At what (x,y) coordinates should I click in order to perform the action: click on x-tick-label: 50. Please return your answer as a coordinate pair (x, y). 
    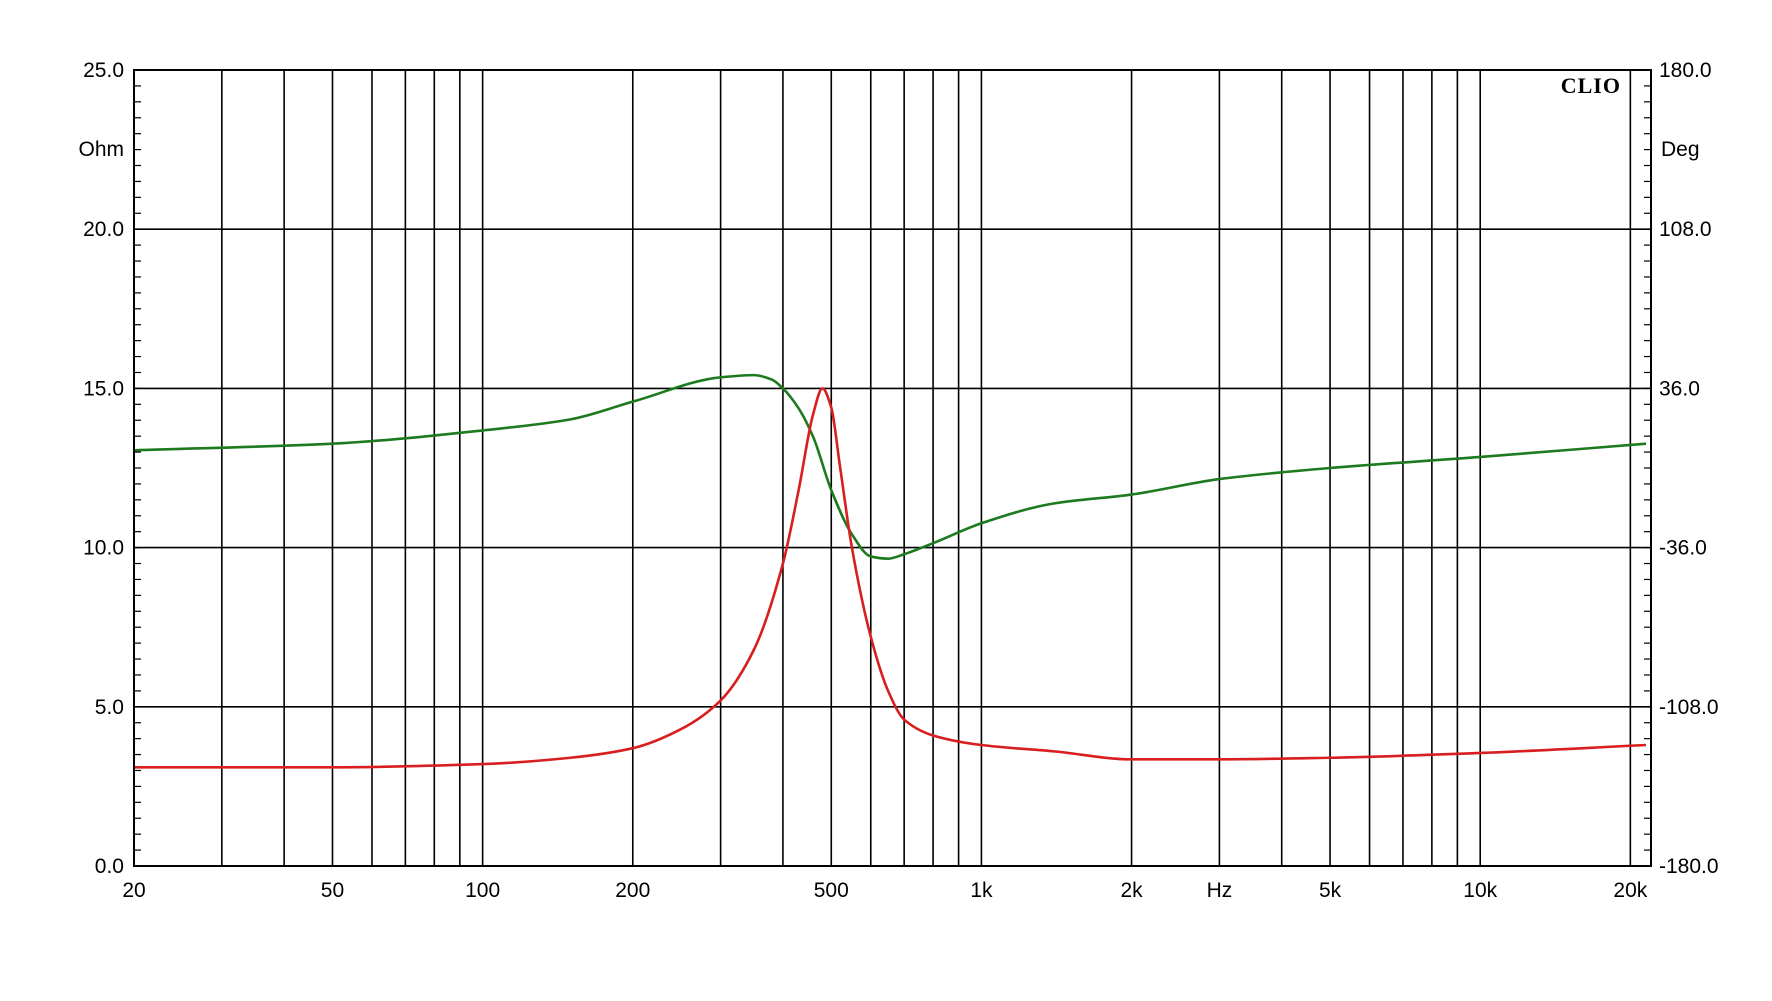
    Looking at the image, I should click on (332, 890).